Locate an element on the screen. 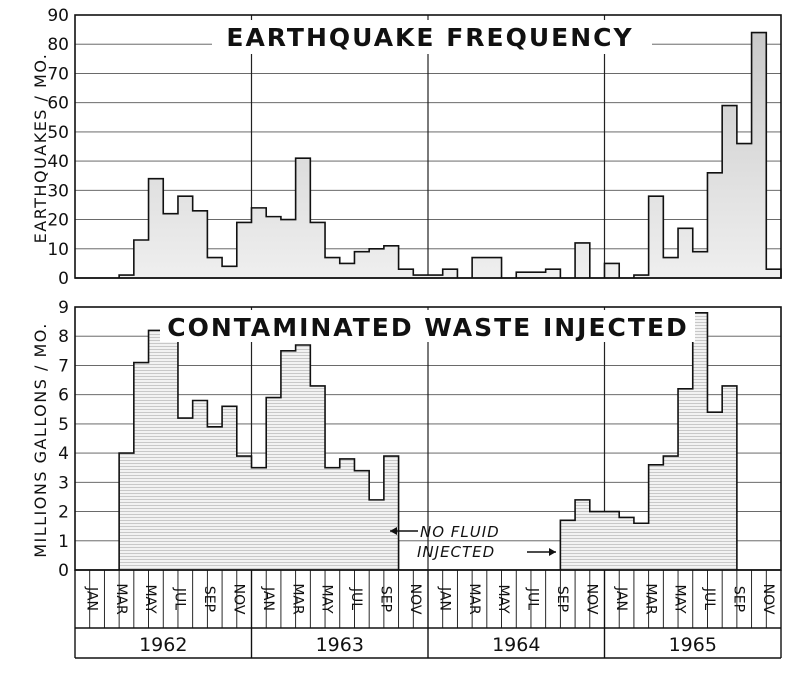  waste-y-tick: 3 is located at coordinates (63, 483).